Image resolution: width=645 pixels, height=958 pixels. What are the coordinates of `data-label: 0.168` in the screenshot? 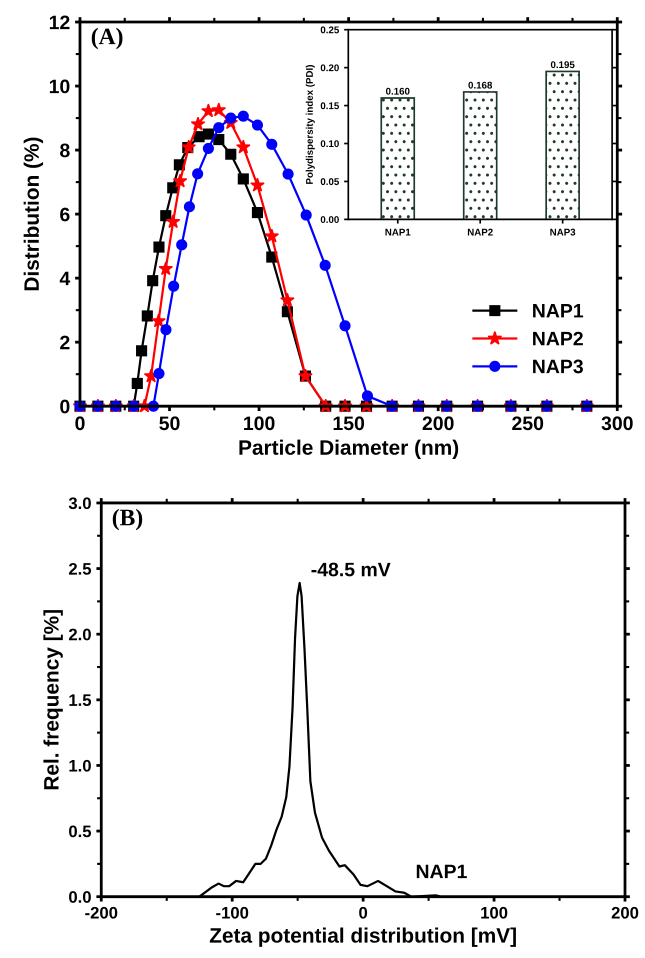 It's located at (480, 85).